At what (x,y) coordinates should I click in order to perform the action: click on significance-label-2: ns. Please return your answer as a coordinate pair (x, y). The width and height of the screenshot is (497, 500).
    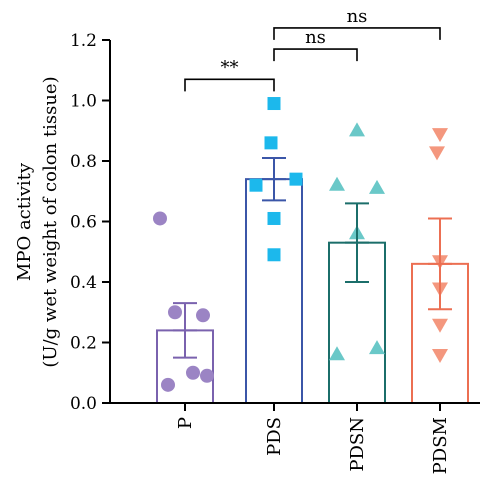
    Looking at the image, I should click on (315, 37).